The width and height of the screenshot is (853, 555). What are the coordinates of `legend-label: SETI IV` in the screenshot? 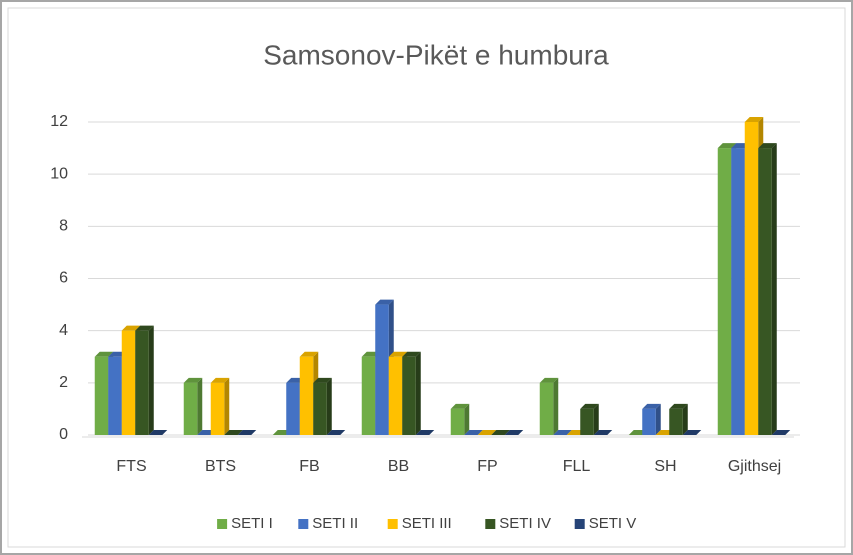 It's located at (525, 523).